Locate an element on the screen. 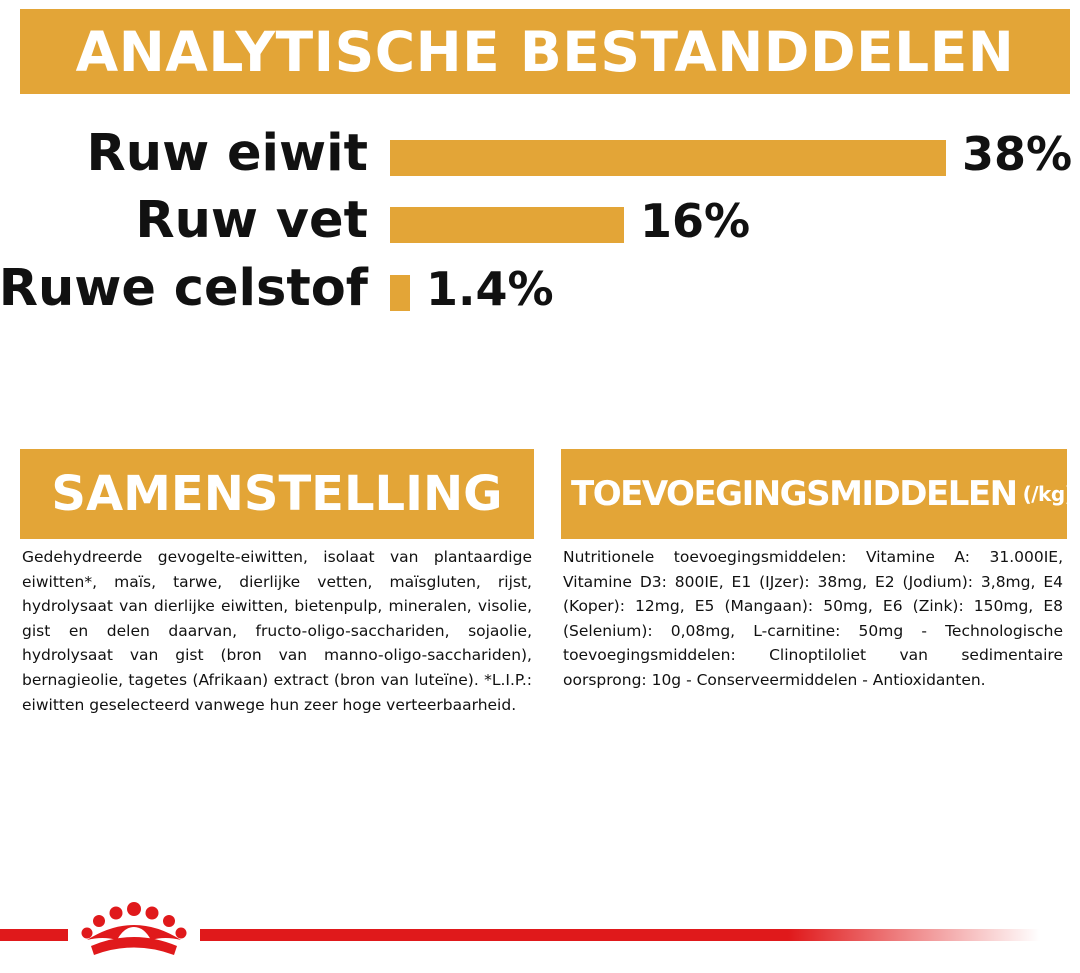 The image size is (1080, 973). analysis-row-fiber: Ruwe celstof 1.4% is located at coordinates (540, 289).